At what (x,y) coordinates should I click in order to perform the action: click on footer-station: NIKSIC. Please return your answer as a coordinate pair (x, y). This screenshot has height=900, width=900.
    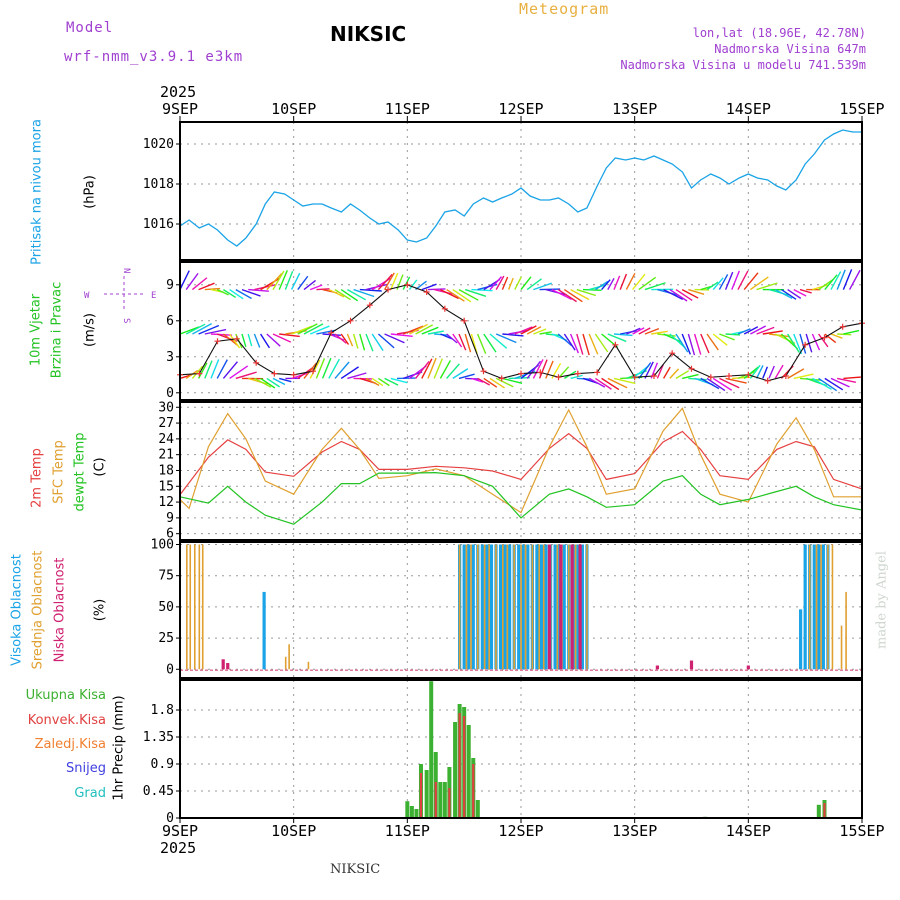
    Looking at the image, I should click on (355, 869).